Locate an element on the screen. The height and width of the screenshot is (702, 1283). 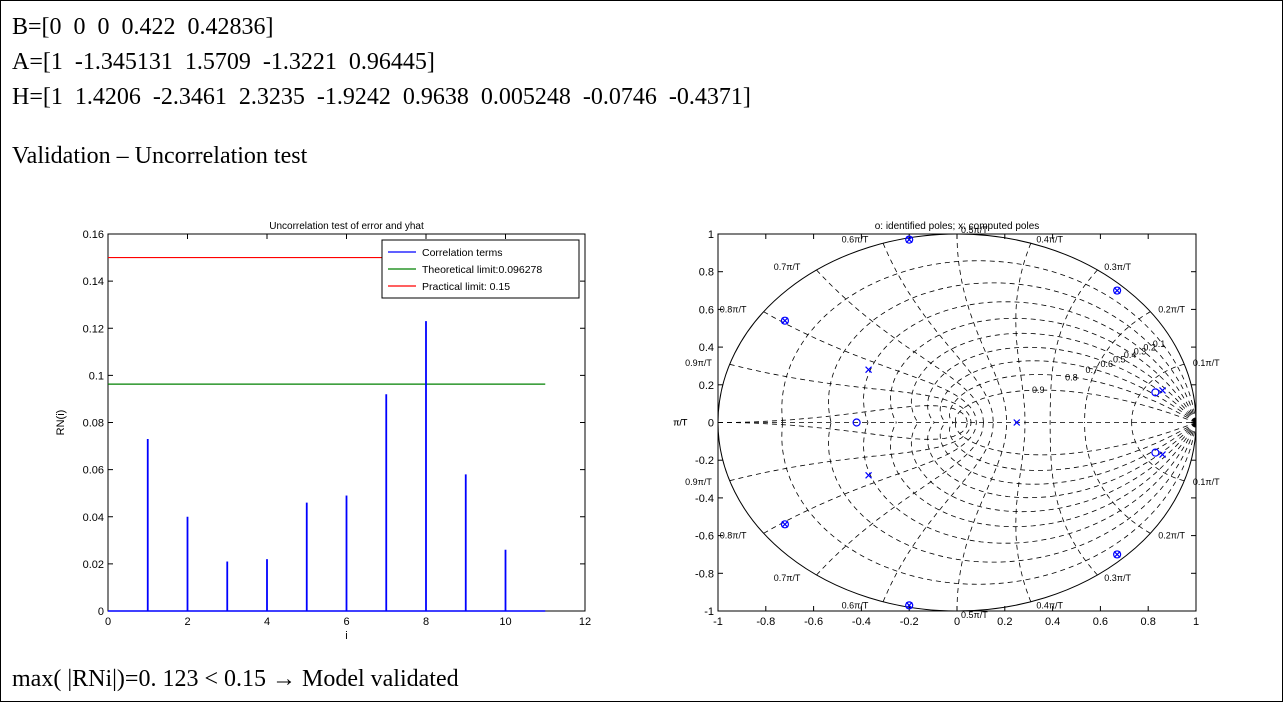
y-tick-label: 0.8 is located at coordinates (706, 273).